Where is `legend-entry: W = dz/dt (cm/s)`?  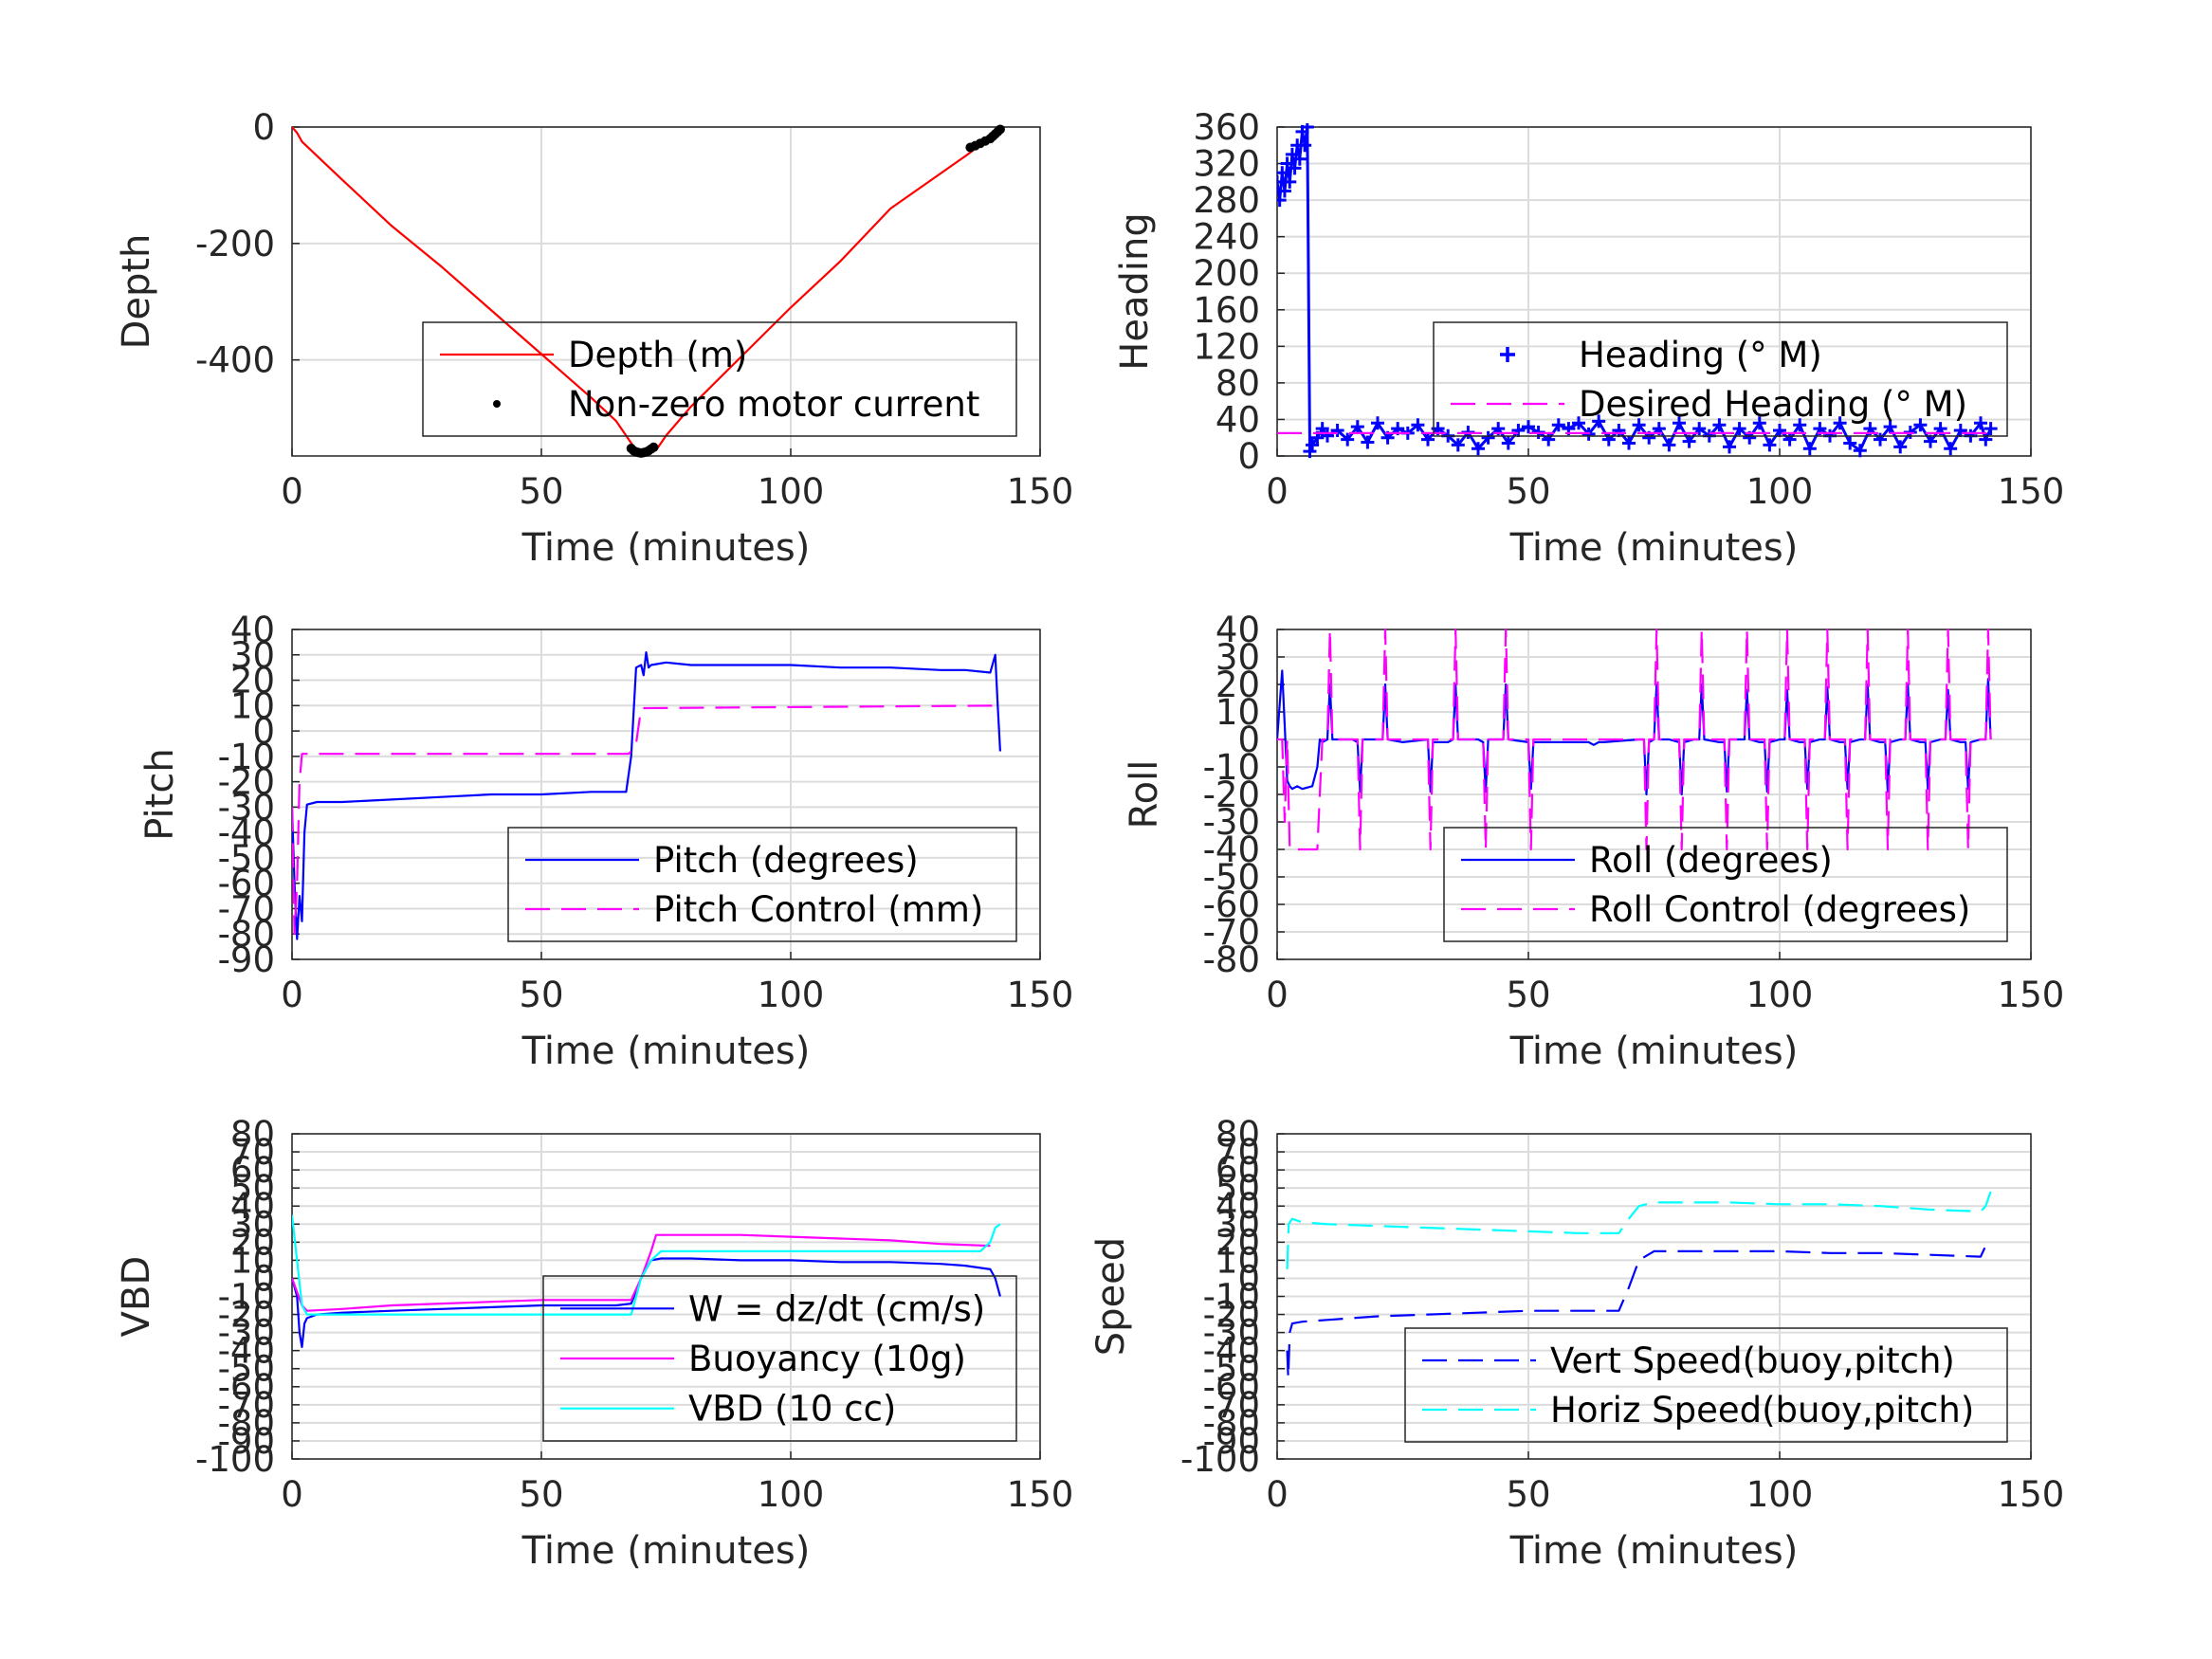 legend-entry: W = dz/dt (cm/s) is located at coordinates (772, 1308).